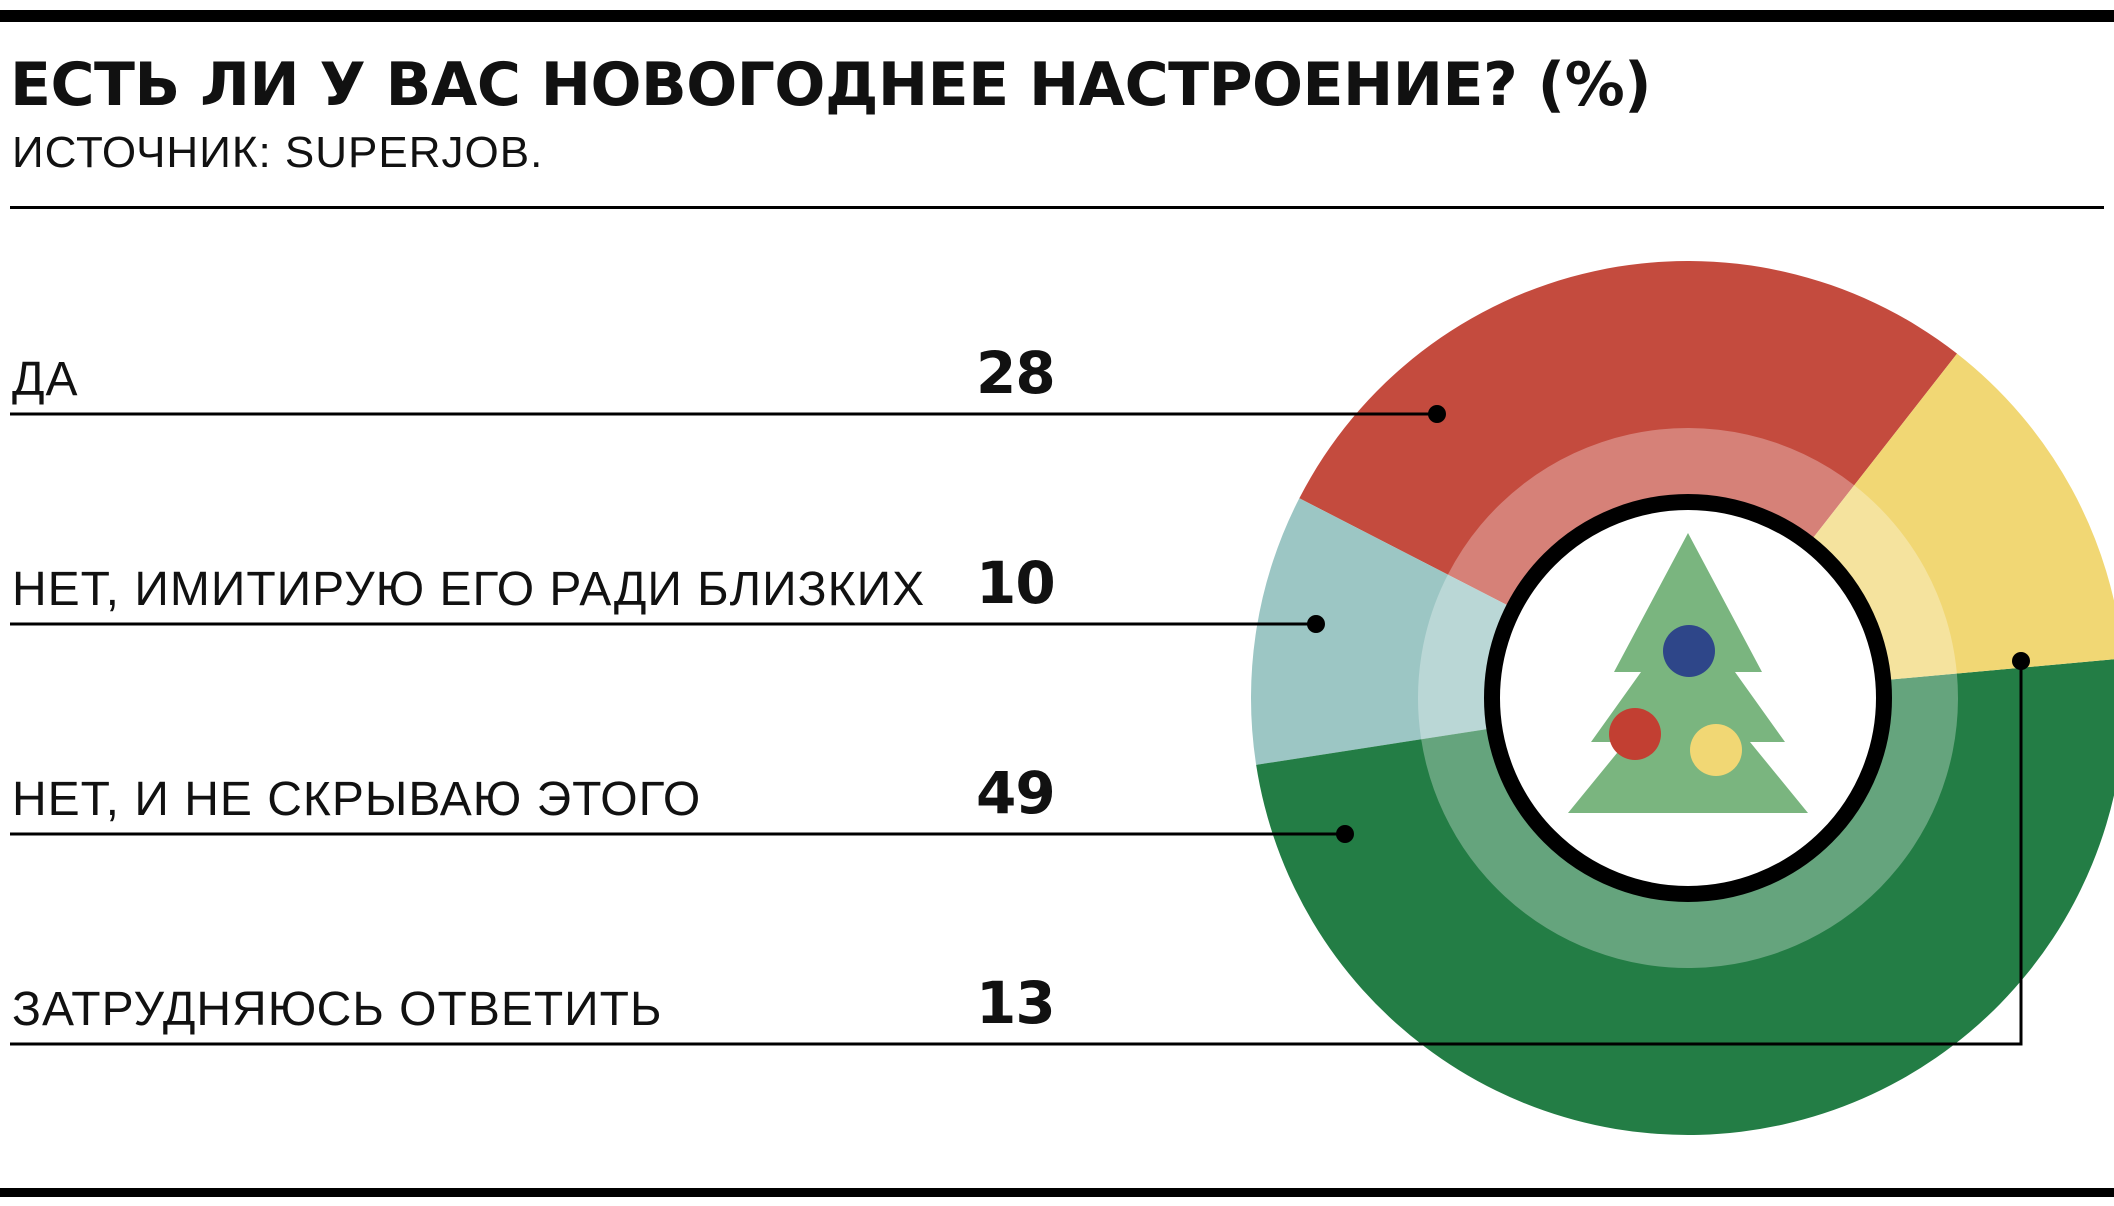 The width and height of the screenshot is (2114, 1206). I want to click on value-unsure: 13, so click(1016, 1003).